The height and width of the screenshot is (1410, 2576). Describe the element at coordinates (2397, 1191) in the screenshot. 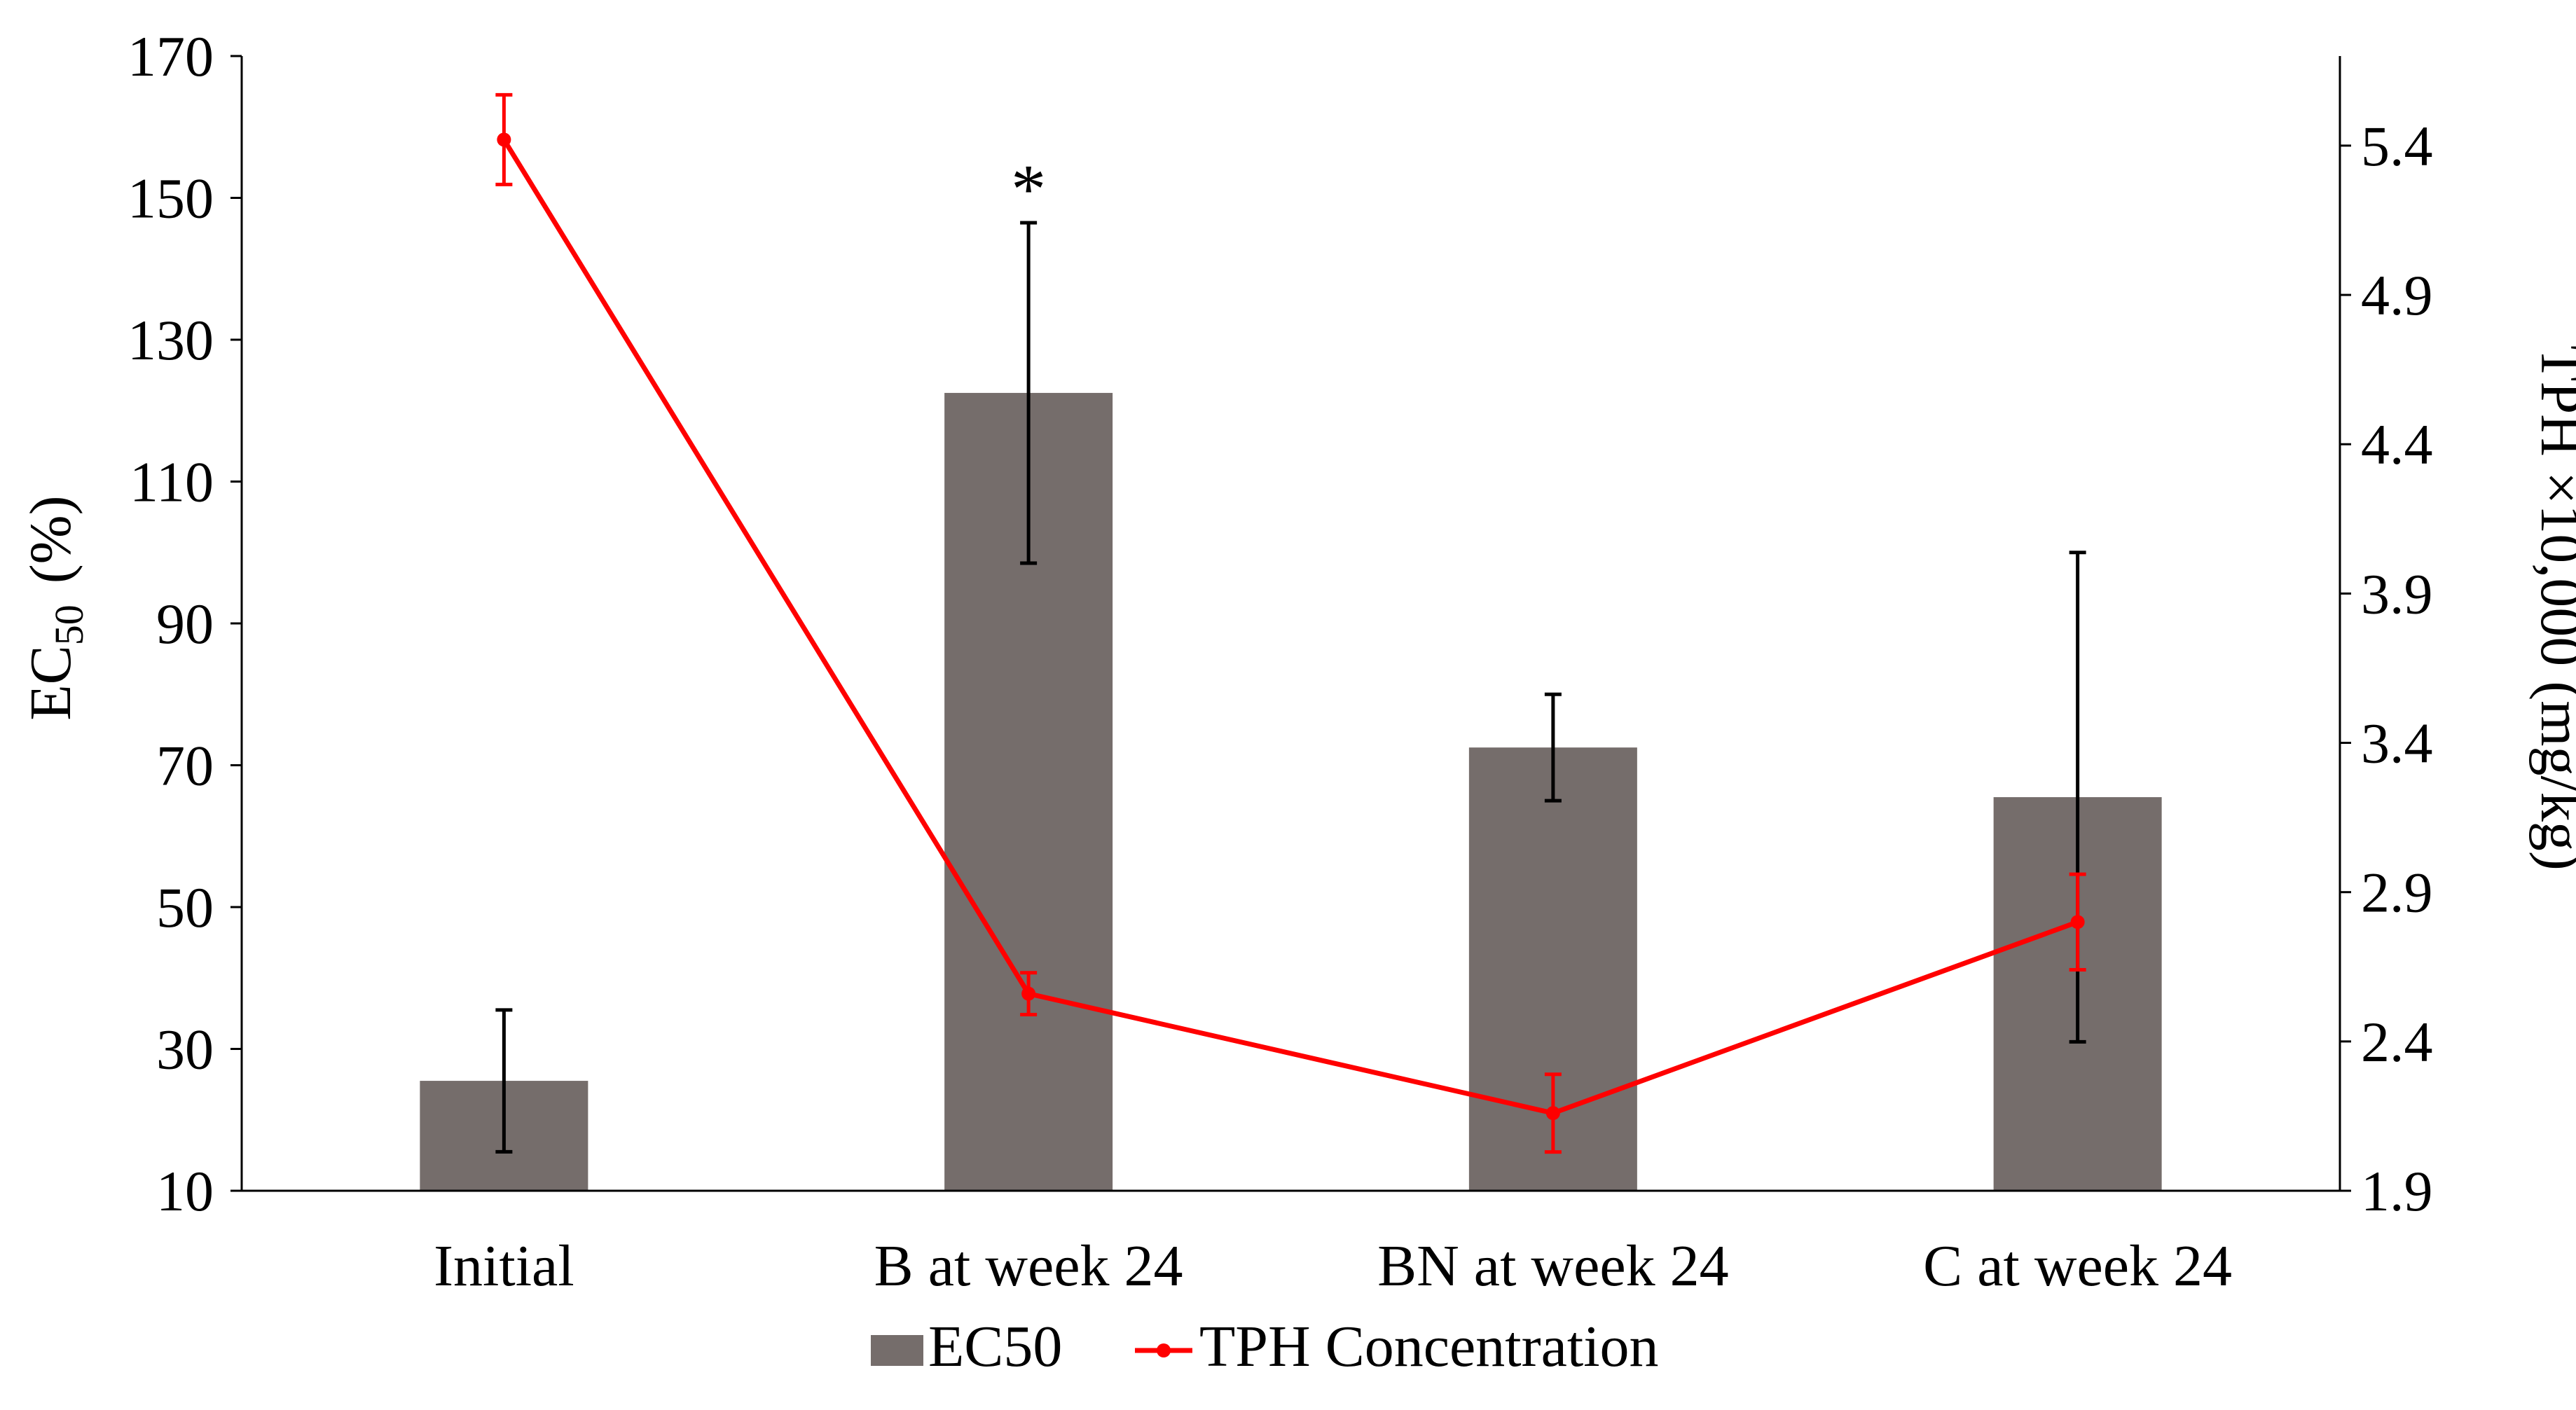

I see `right-tick-label: 1.9` at that location.